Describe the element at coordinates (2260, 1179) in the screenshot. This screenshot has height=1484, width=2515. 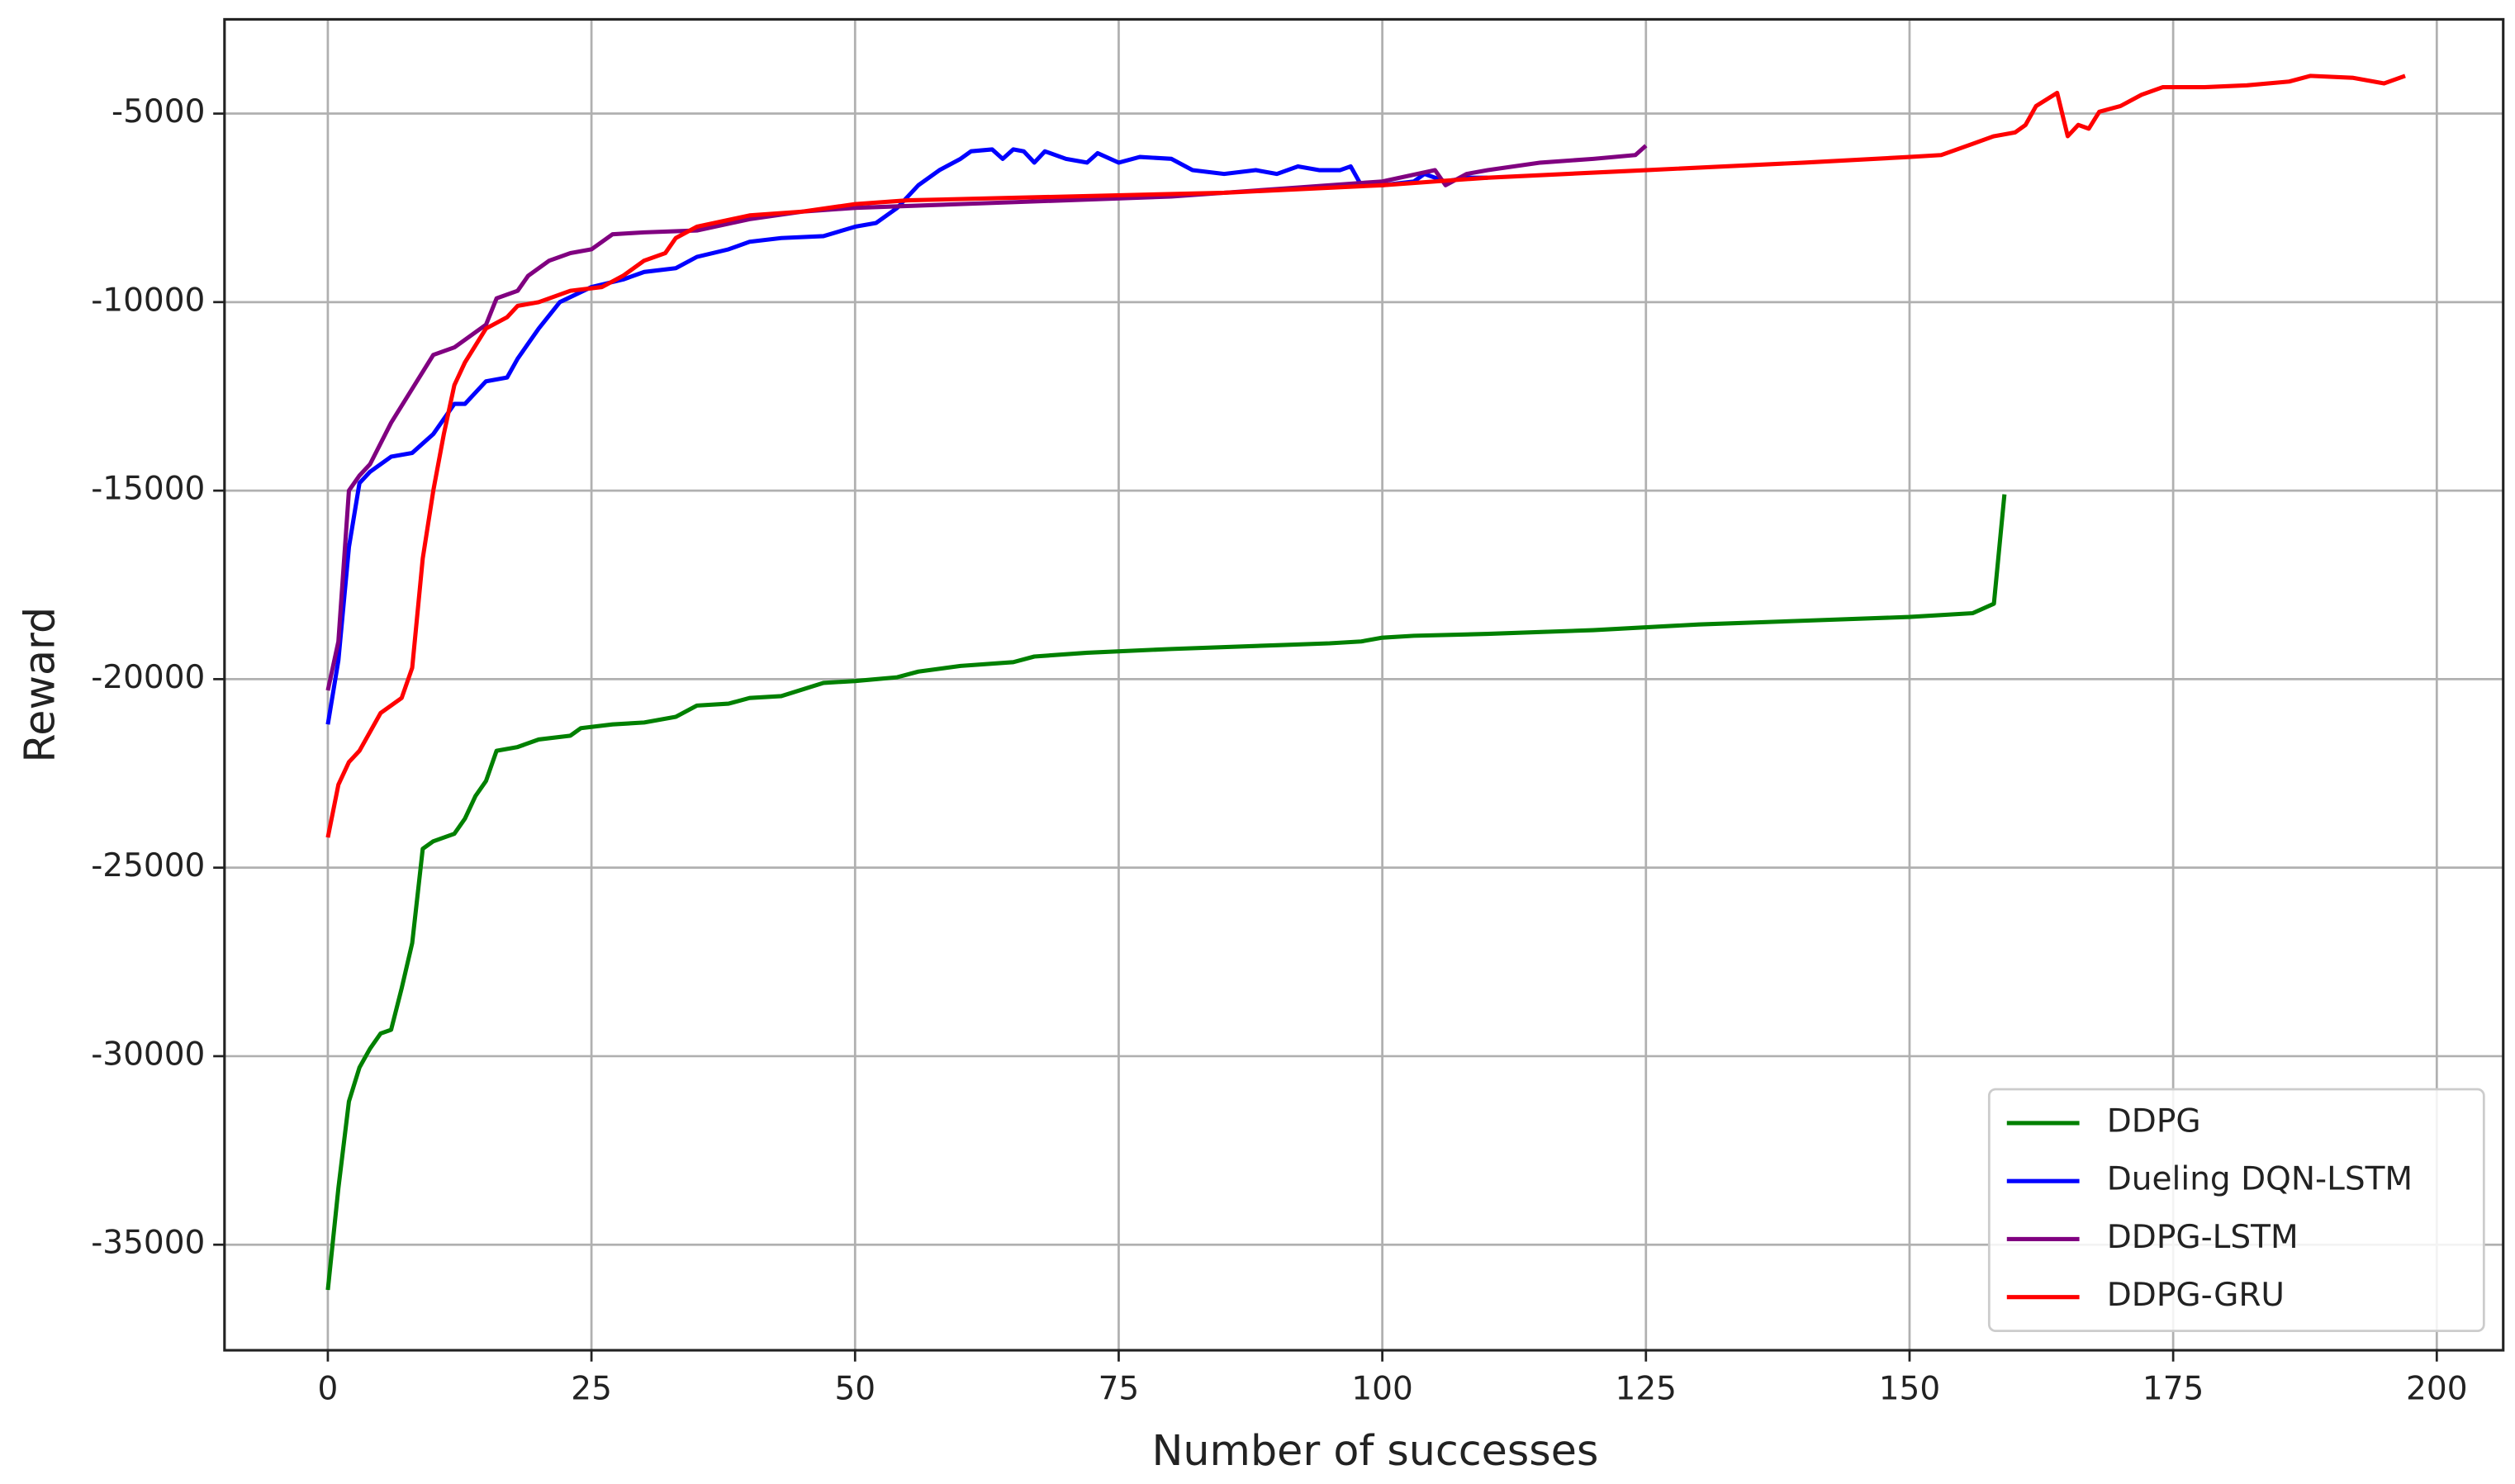
I see `legend-label: Dueling DQN-LSTM` at that location.